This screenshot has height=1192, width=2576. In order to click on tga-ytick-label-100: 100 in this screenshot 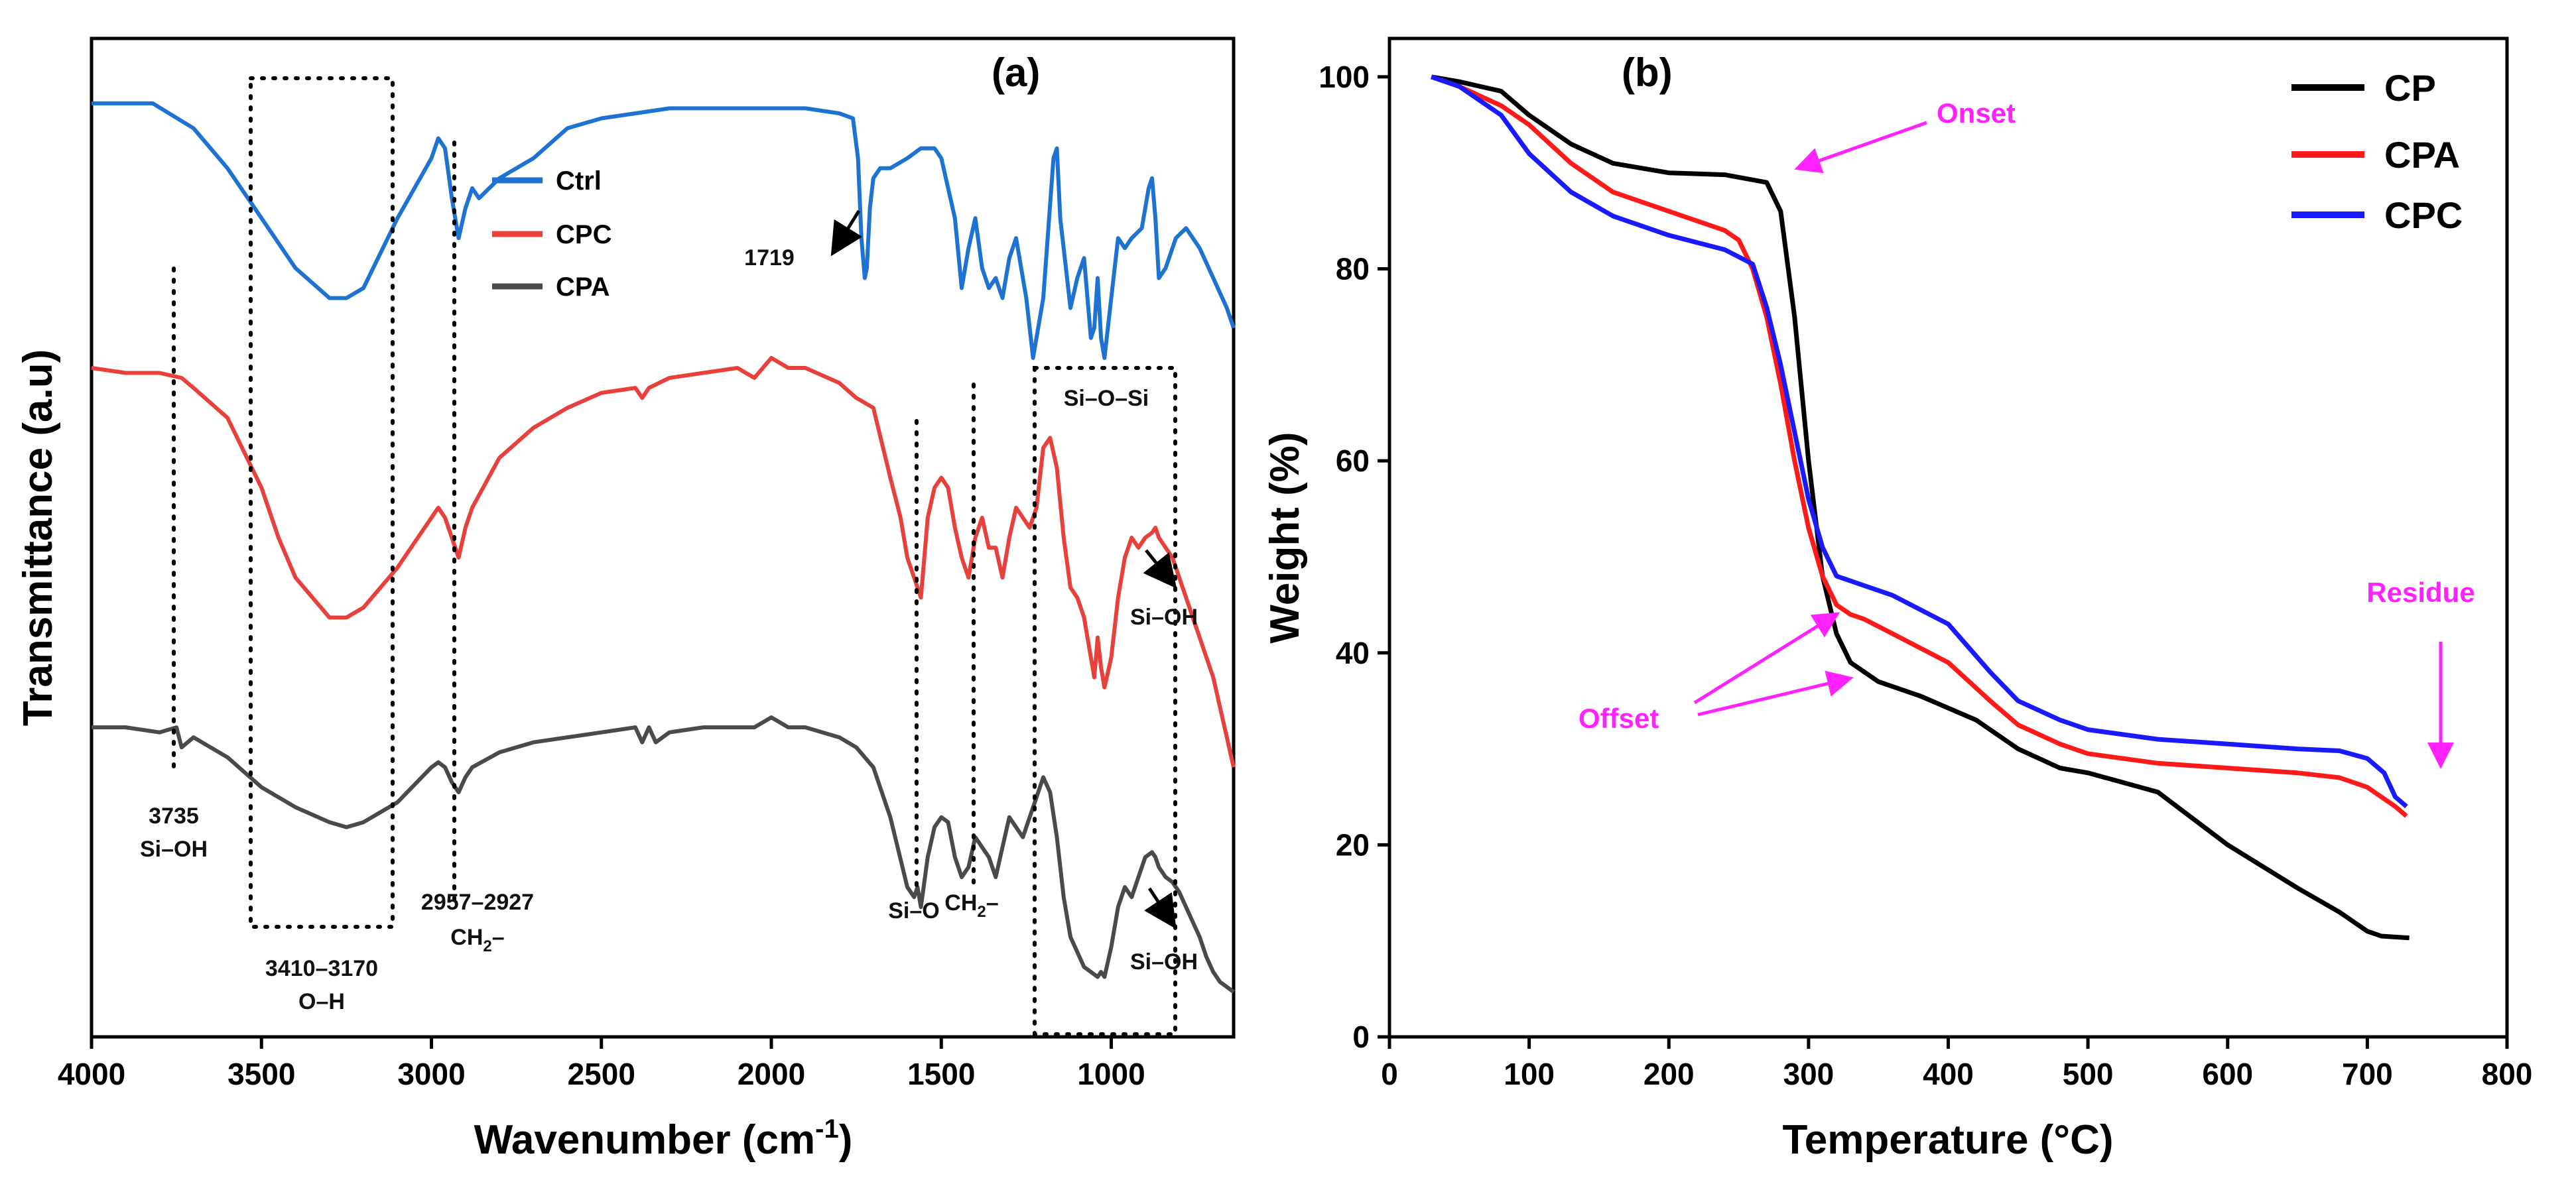, I will do `click(1345, 77)`.